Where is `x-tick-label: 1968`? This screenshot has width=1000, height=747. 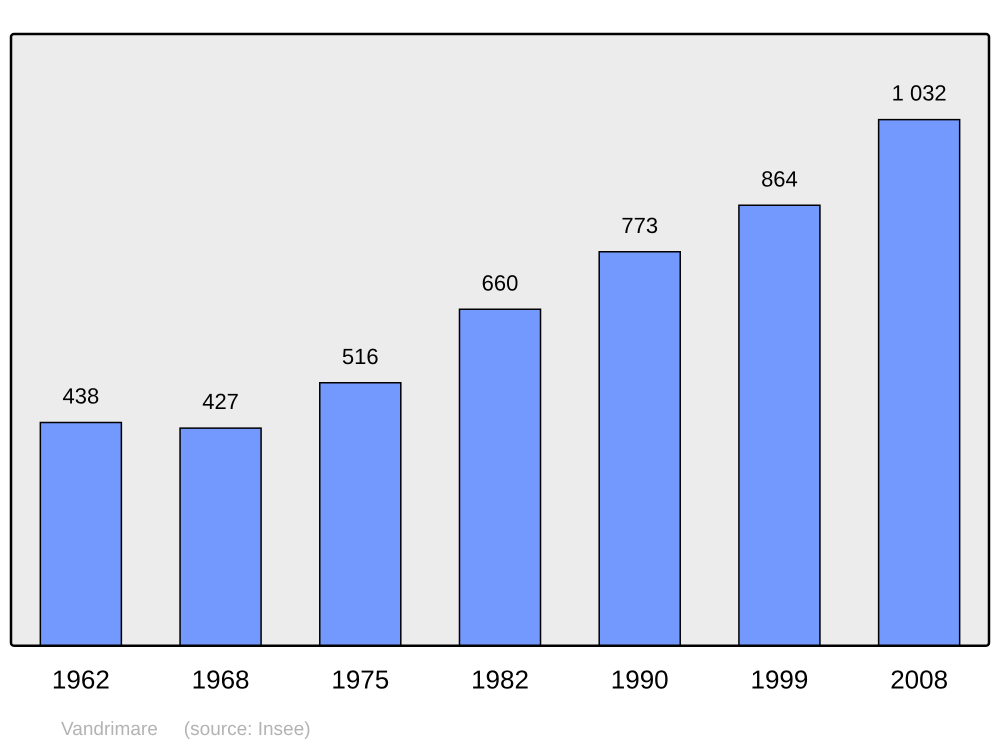 x-tick-label: 1968 is located at coordinates (221, 679).